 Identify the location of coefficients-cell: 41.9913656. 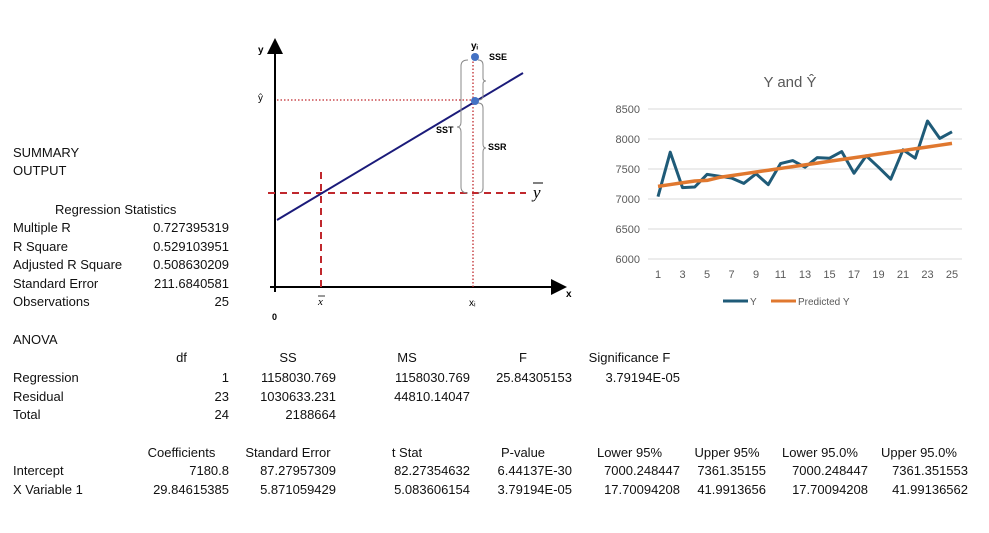
(731, 489).